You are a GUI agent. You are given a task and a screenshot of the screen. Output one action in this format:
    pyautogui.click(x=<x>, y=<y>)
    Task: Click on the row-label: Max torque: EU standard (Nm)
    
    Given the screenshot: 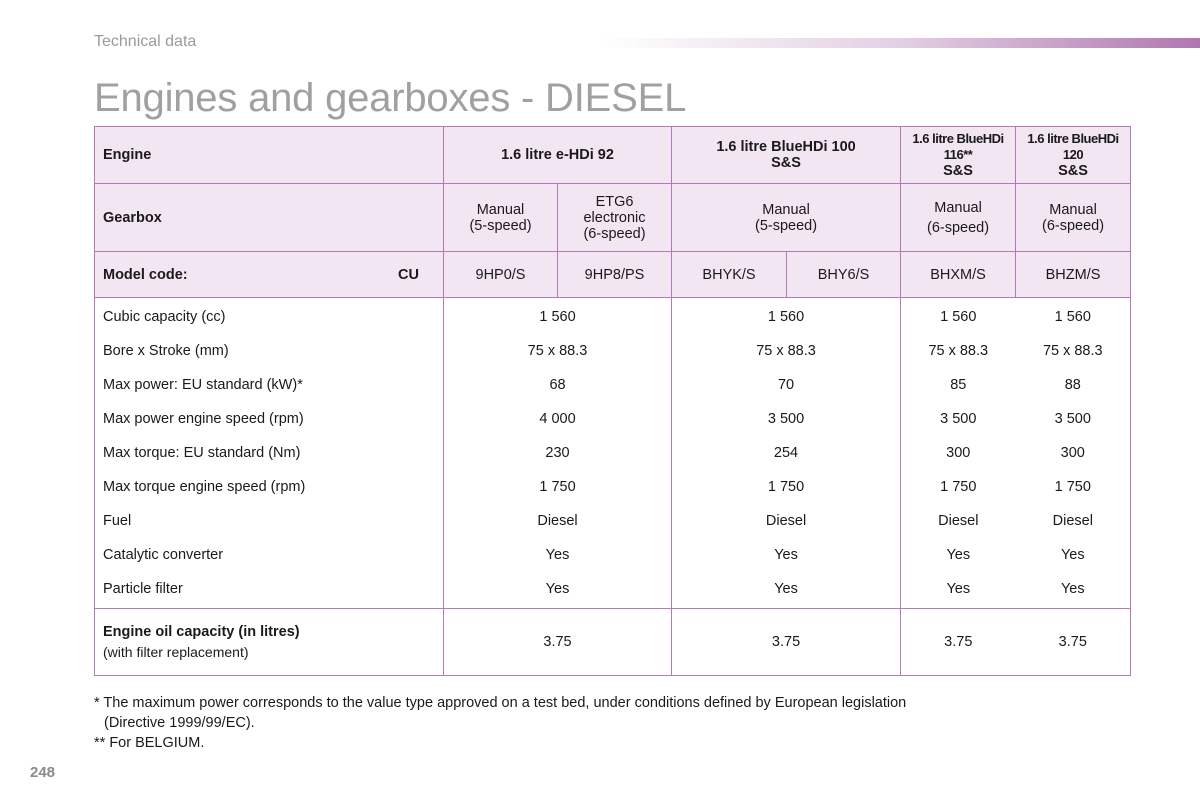 What is the action you would take?
    pyautogui.click(x=269, y=453)
    